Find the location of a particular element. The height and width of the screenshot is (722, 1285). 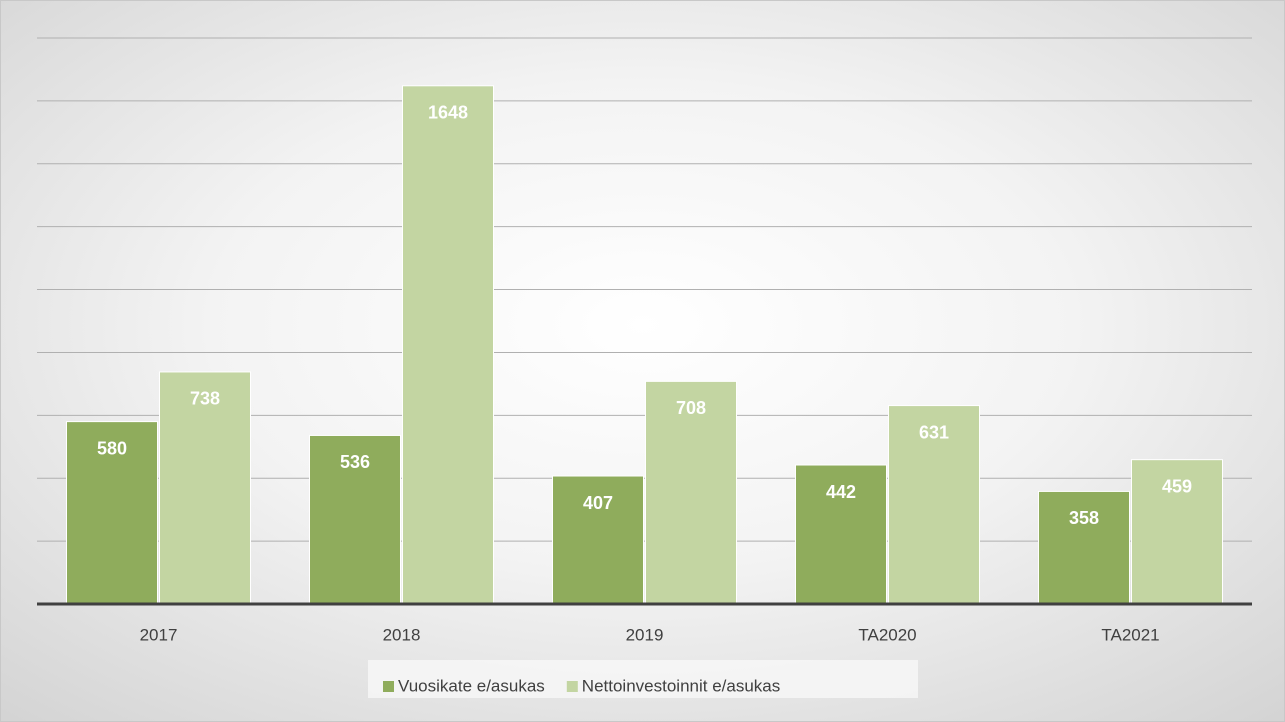

data-label: 459 is located at coordinates (1177, 486).